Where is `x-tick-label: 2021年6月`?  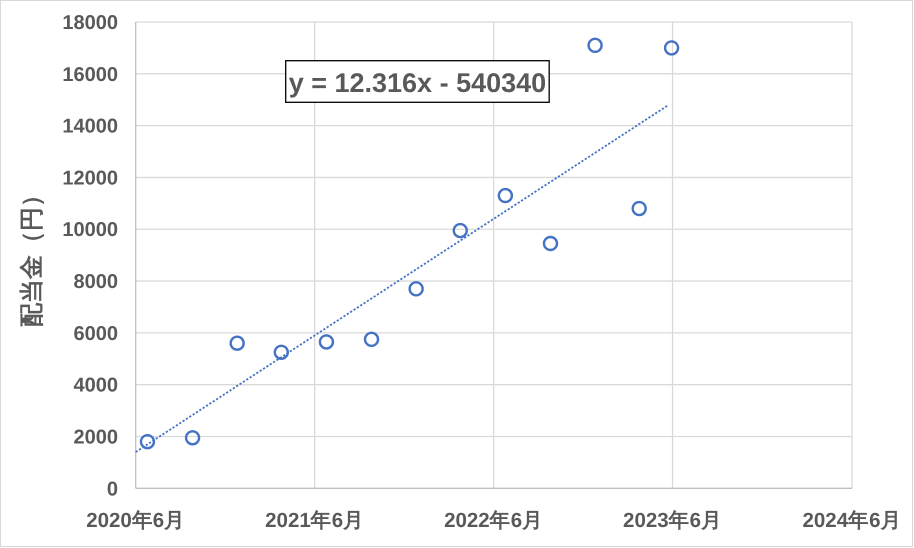
x-tick-label: 2021年6月 is located at coordinates (314, 520).